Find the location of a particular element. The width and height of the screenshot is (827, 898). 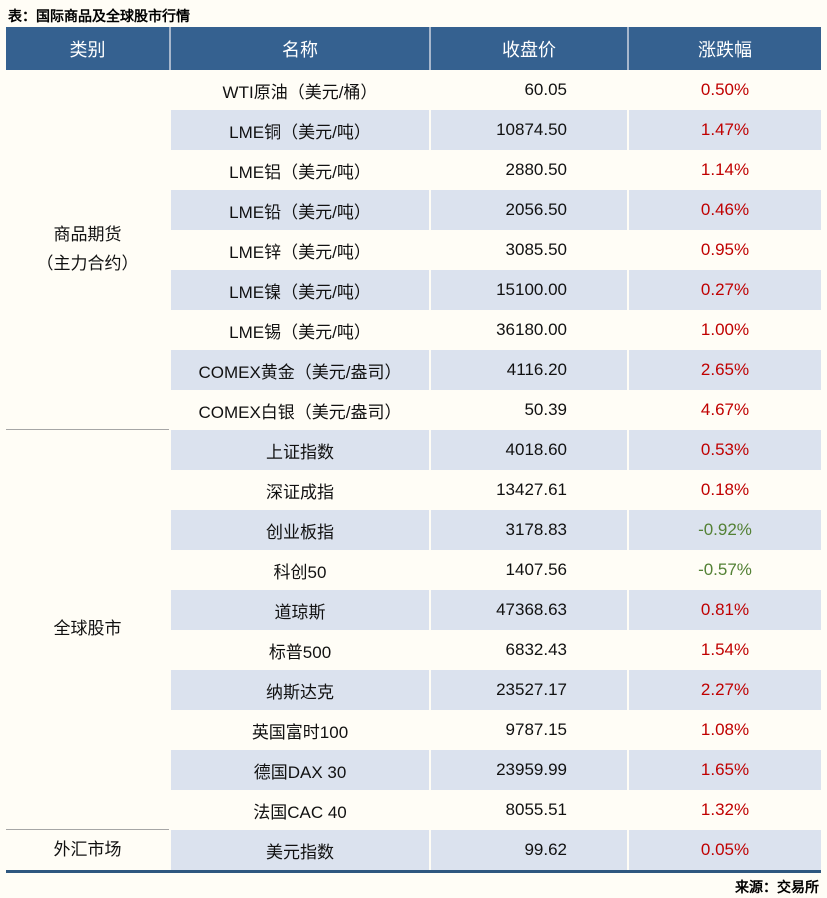

table-row: 纳斯达克 23527.17 2.27% is located at coordinates (413, 690).